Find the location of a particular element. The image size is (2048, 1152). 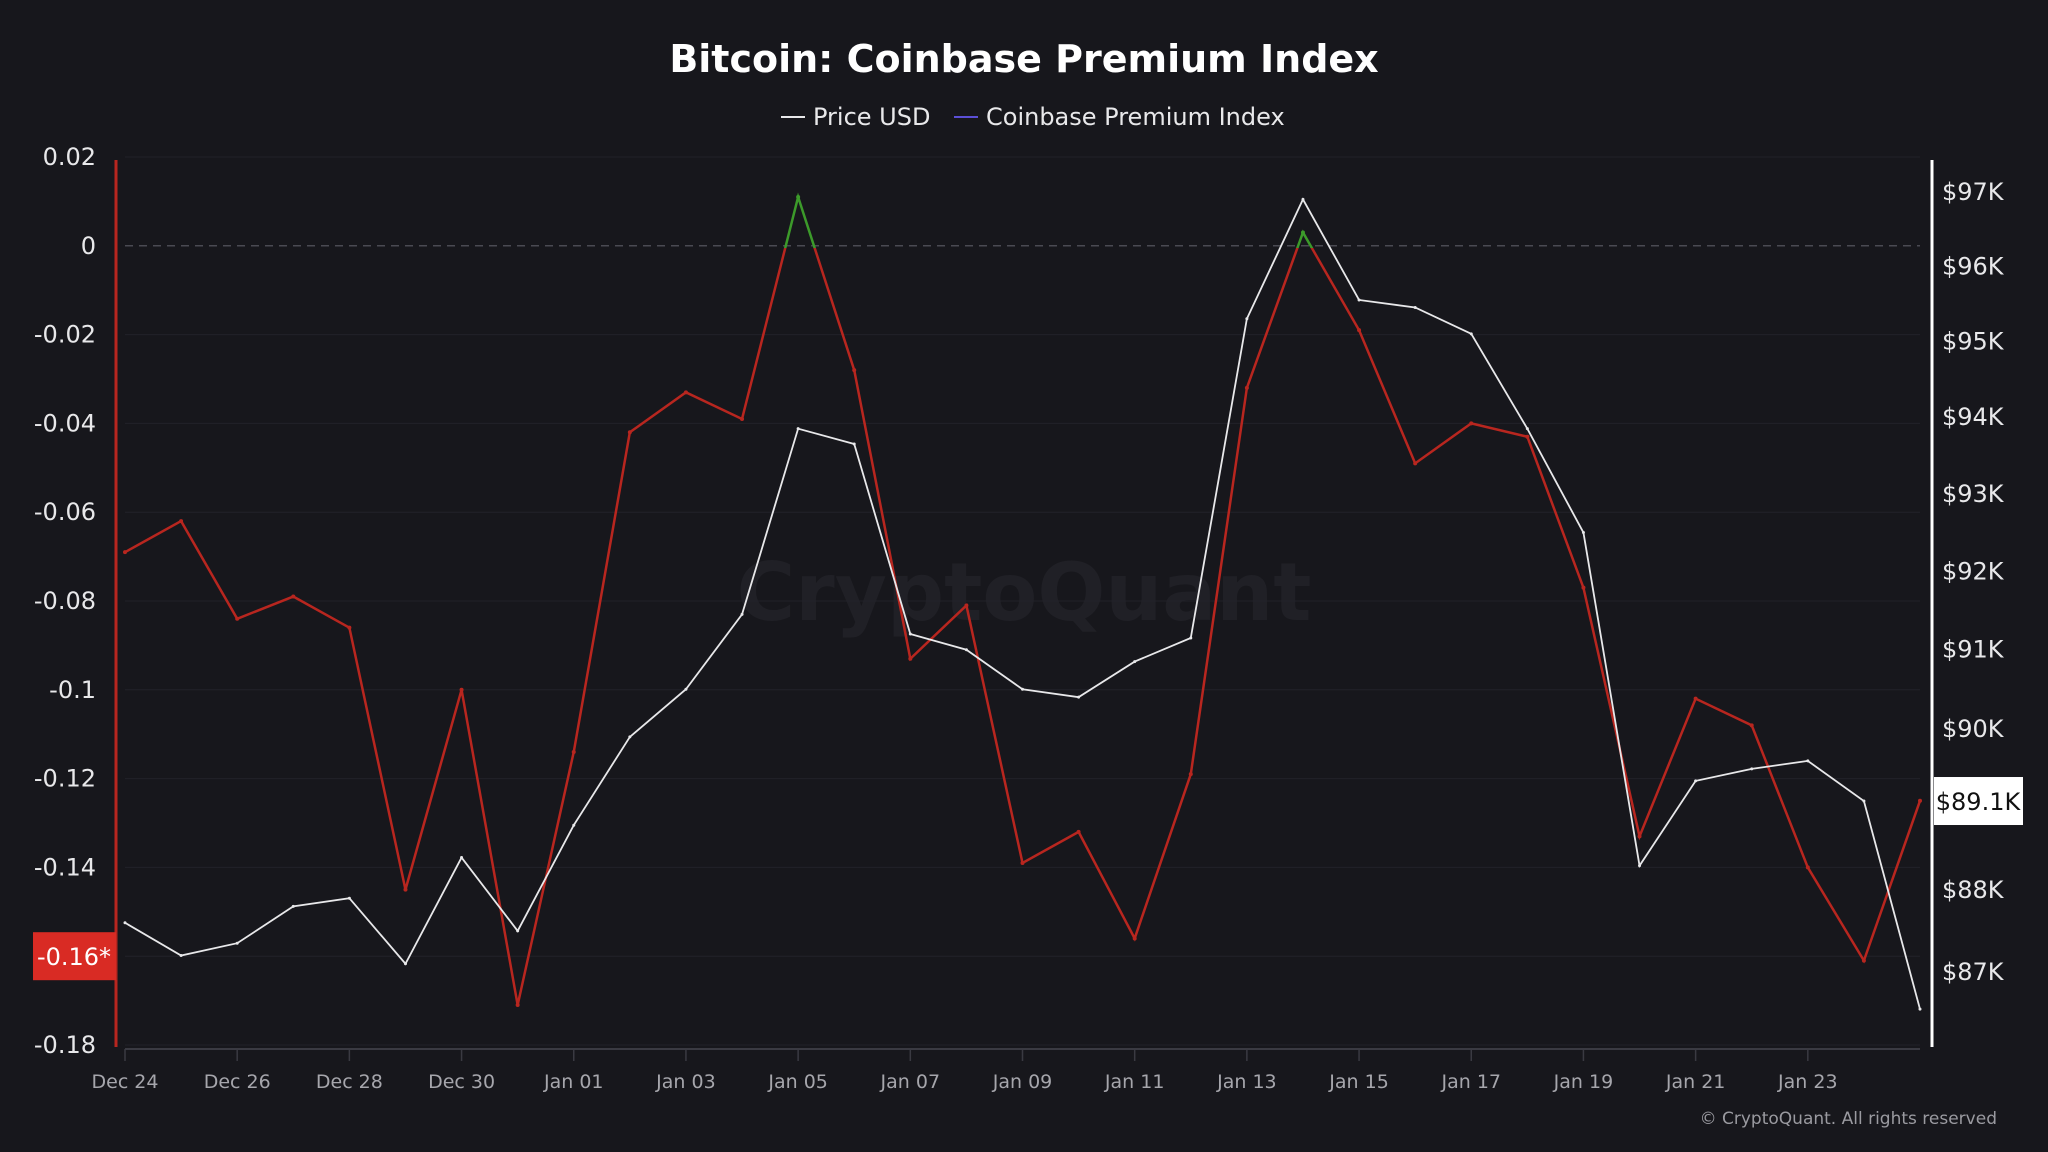

watermark: CryptoQuant is located at coordinates (1024, 592).